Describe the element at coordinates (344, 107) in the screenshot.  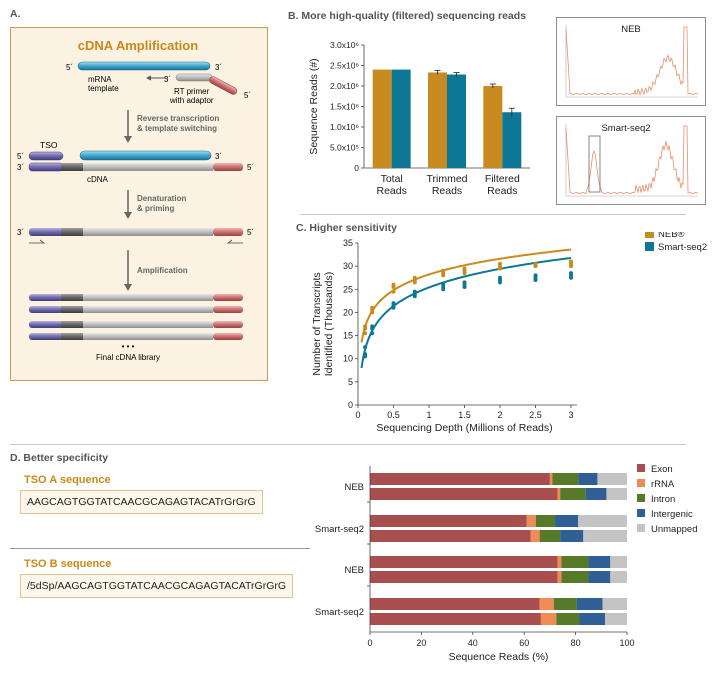
I see `bar-y-tick-label: 1.5x10⁶` at that location.